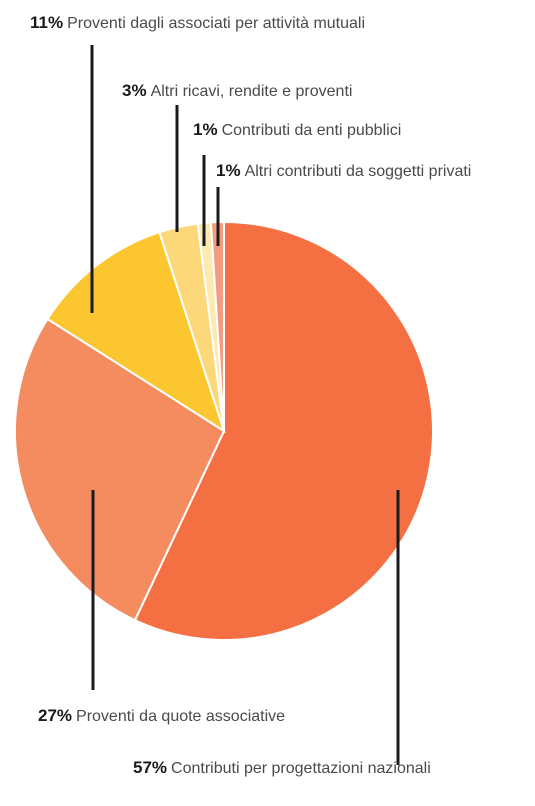 This screenshot has width=535, height=806. I want to click on slice-label-quote-associative: 27% Proventi da quote associative, so click(161, 716).